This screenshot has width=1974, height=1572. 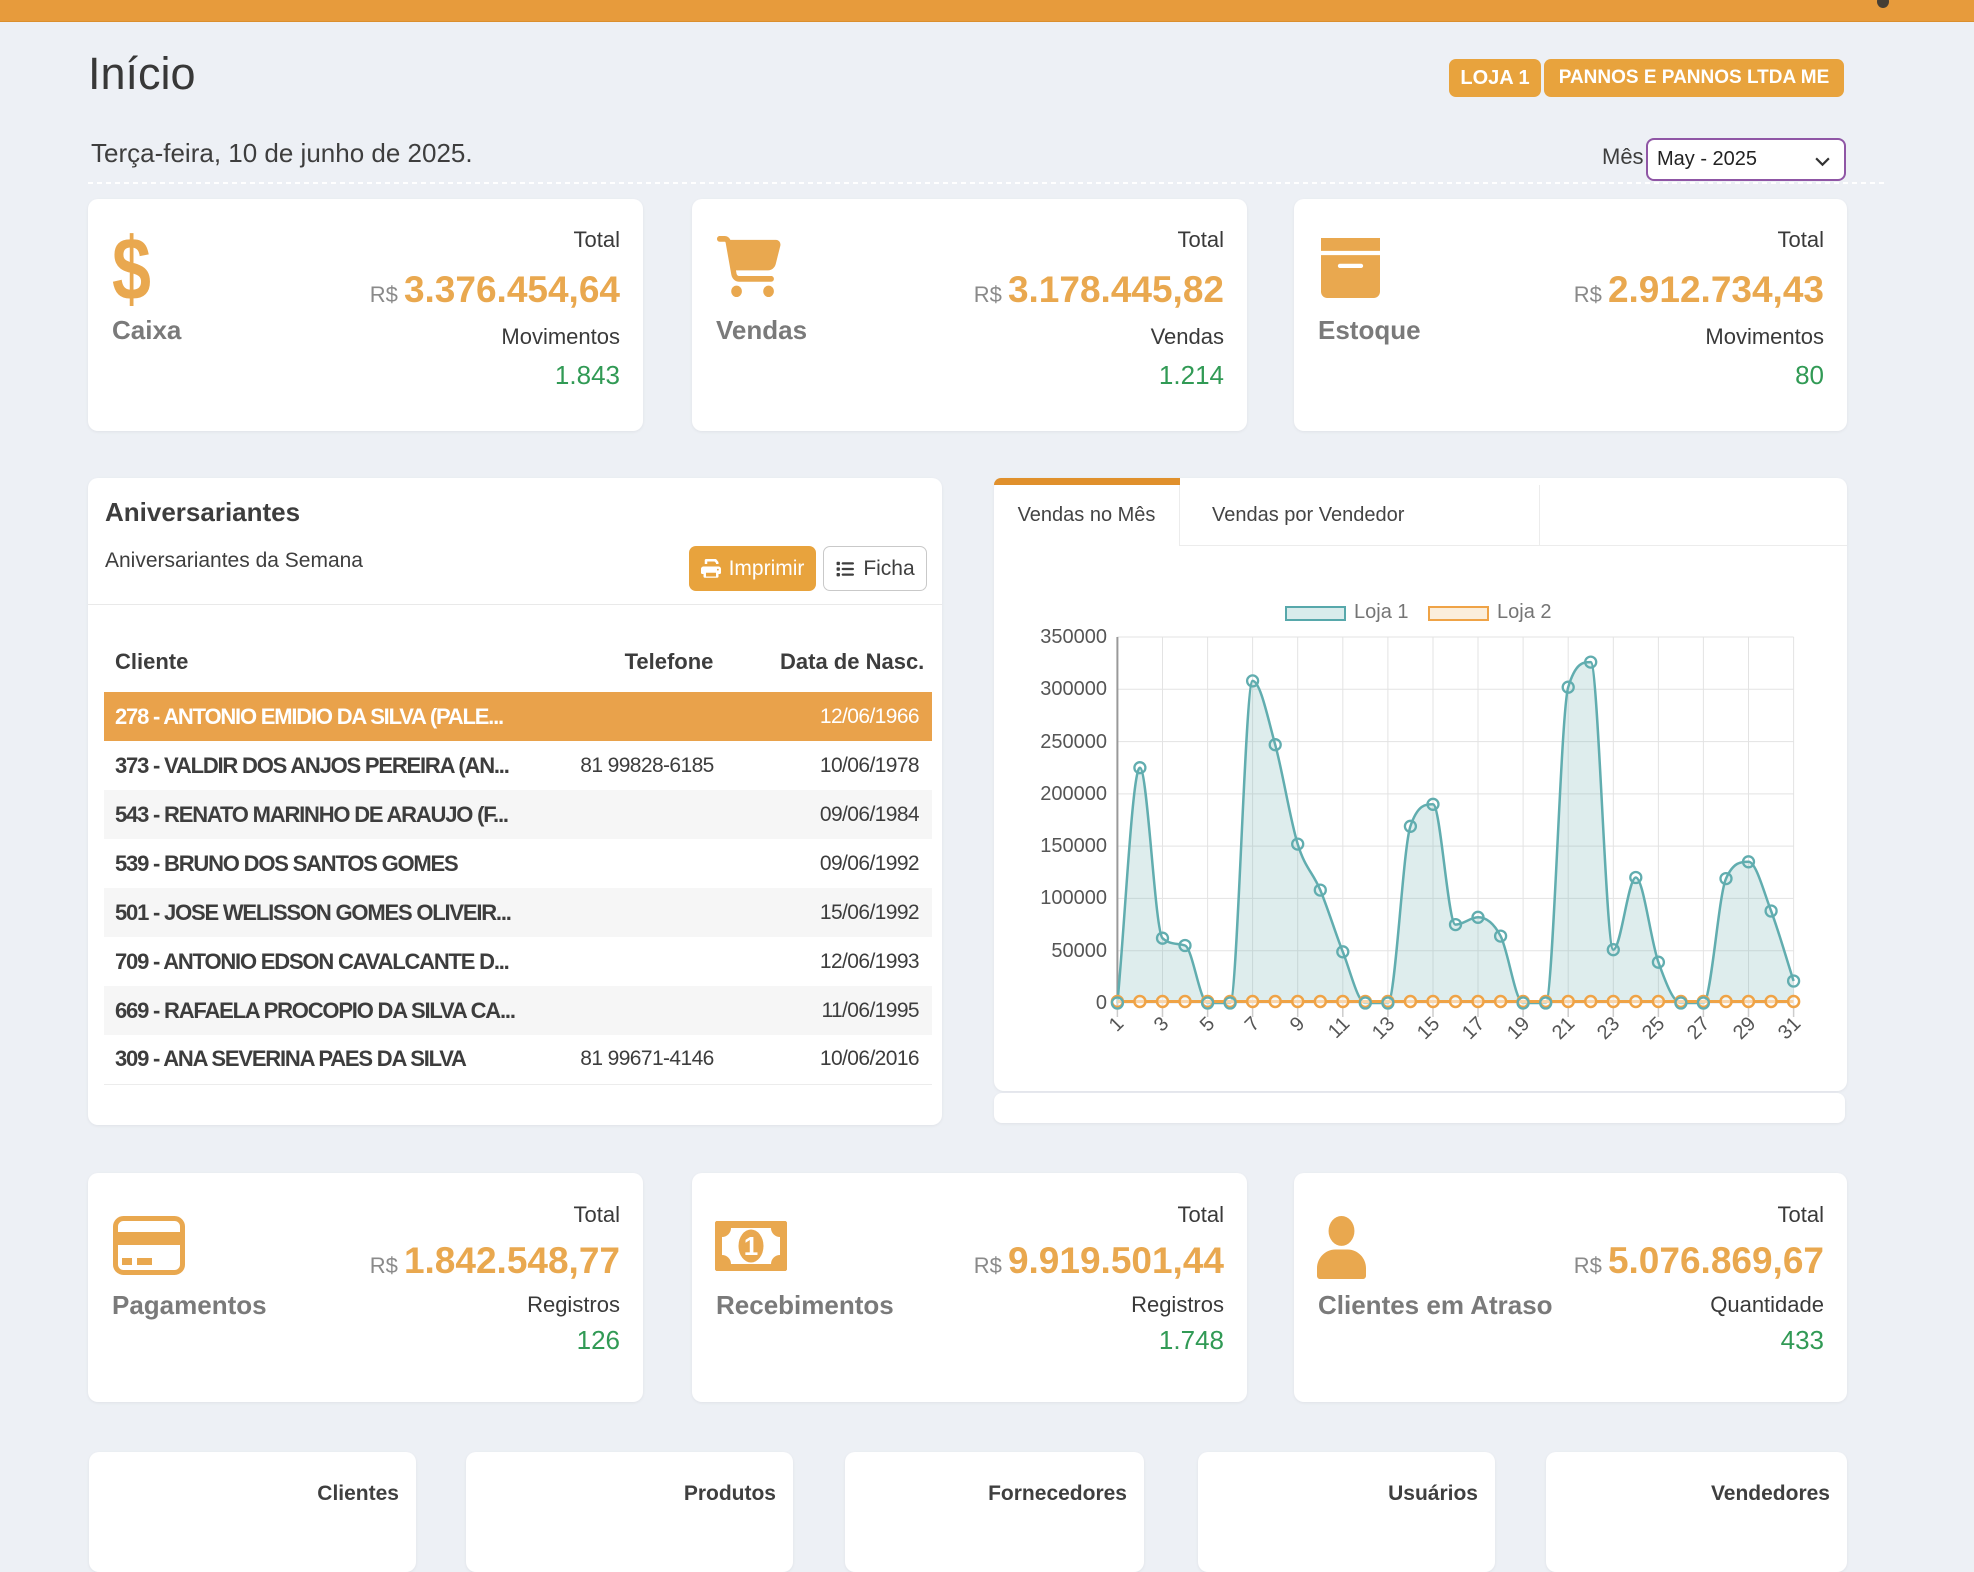 What do you see at coordinates (751, 1246) in the screenshot?
I see `svg-text: 1` at bounding box center [751, 1246].